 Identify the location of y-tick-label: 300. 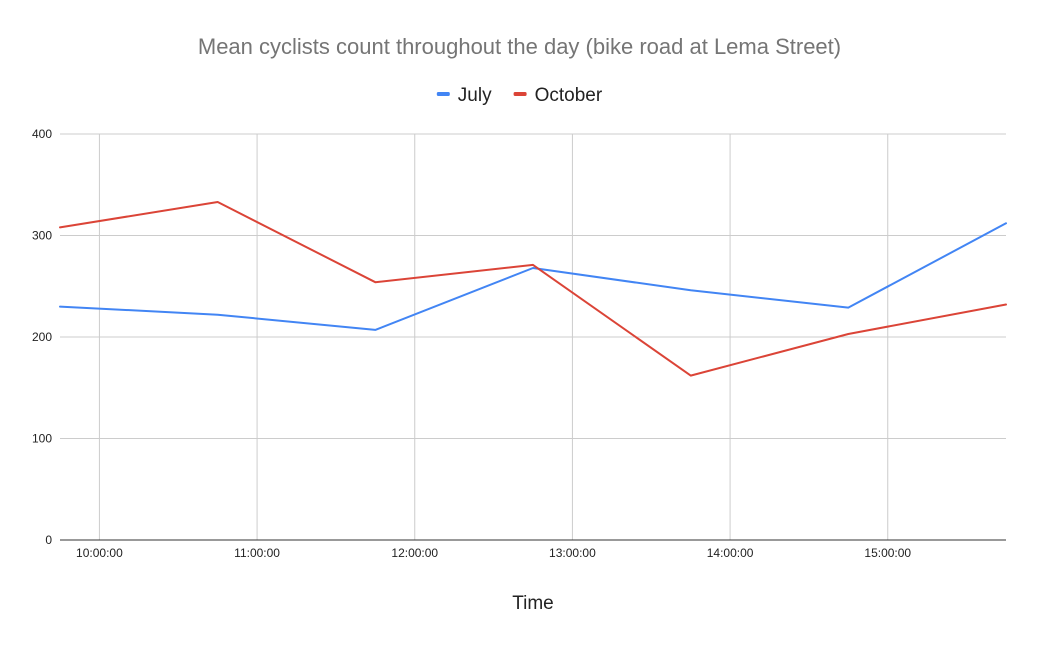
(42, 236).